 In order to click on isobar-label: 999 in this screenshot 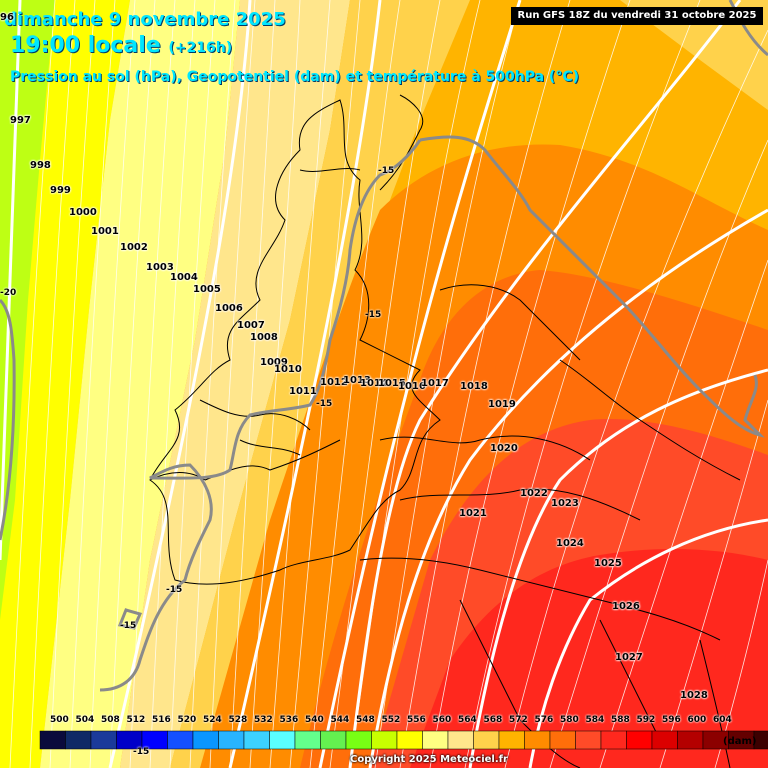, I will do `click(60, 190)`.